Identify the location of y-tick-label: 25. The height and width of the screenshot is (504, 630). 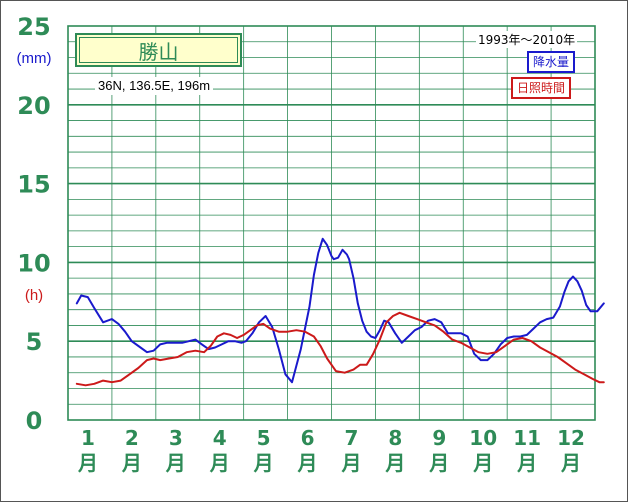
(33, 27).